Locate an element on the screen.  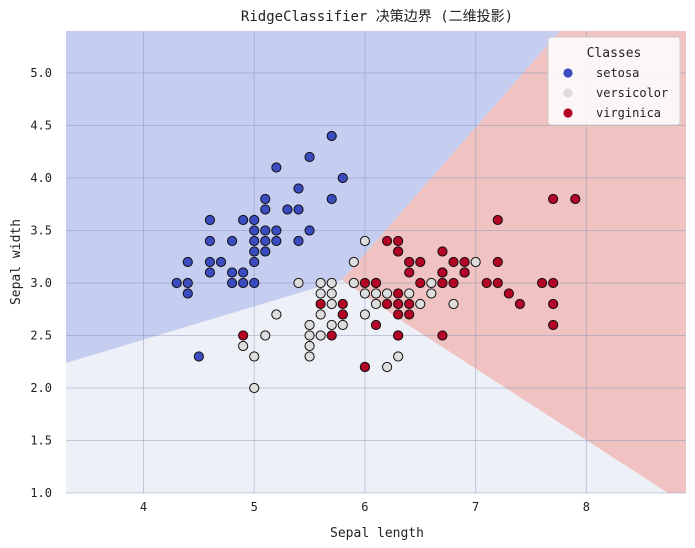
legend-marker-setosa is located at coordinates (568, 73).